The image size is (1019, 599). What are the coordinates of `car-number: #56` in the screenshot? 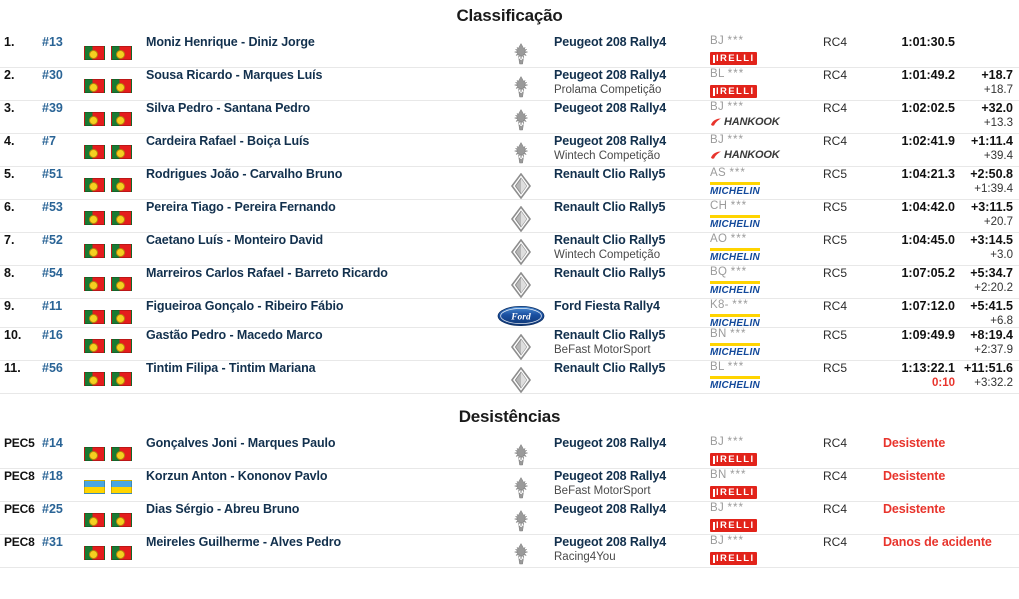 It's located at (52, 368).